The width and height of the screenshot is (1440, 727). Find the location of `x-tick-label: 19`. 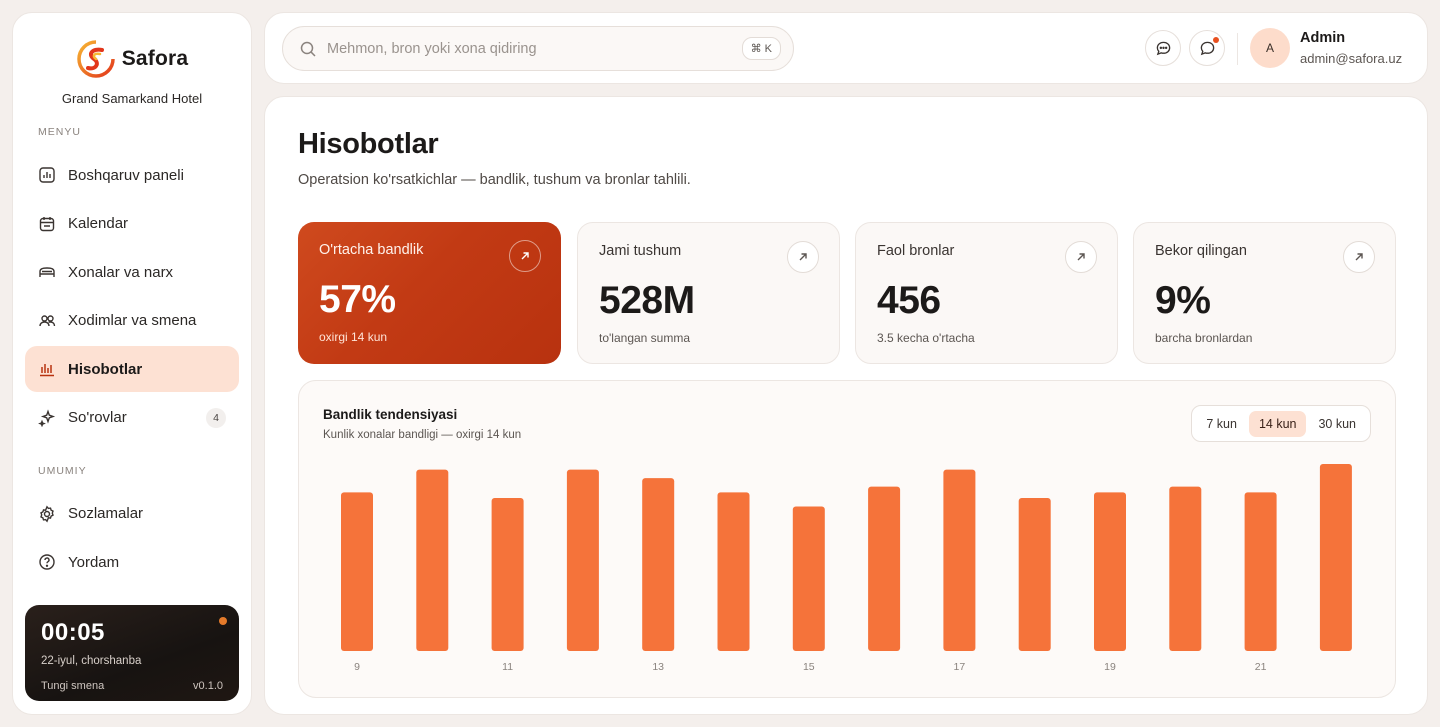

x-tick-label: 19 is located at coordinates (1110, 667).